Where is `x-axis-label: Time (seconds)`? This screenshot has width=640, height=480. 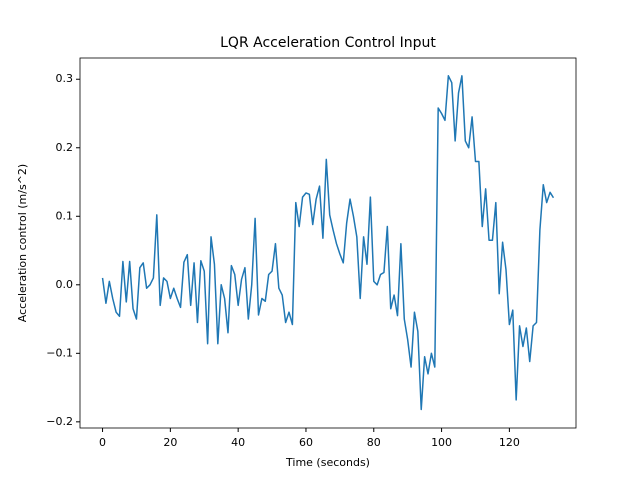
x-axis-label: Time (seconds) is located at coordinates (327, 462).